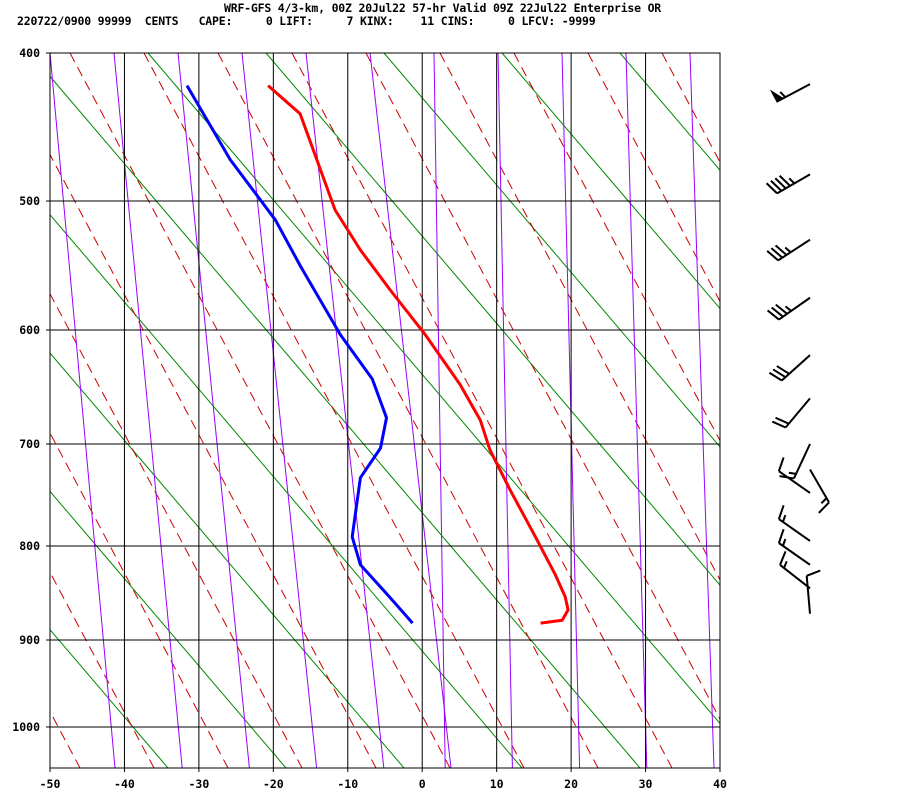 The width and height of the screenshot is (900, 800). I want to click on x-tick-label: 30, so click(646, 784).